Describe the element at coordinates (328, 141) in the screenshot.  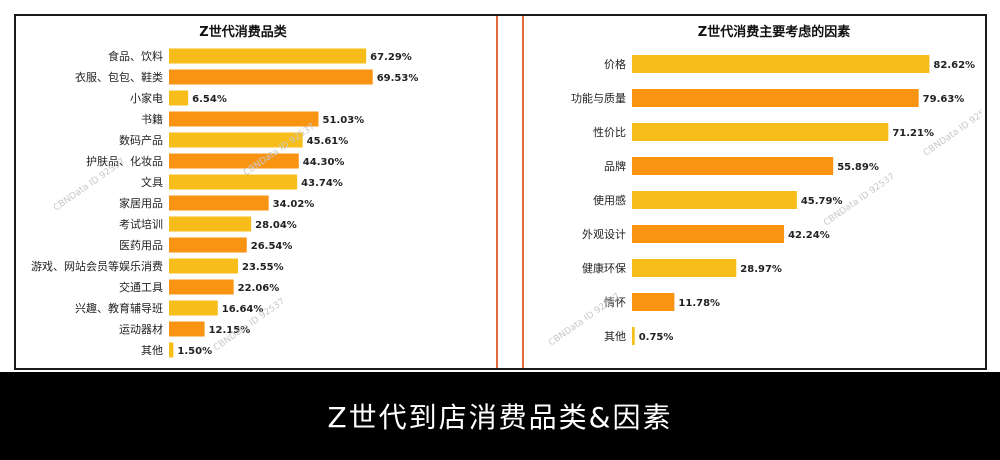
I see `value-label: 45.61%` at that location.